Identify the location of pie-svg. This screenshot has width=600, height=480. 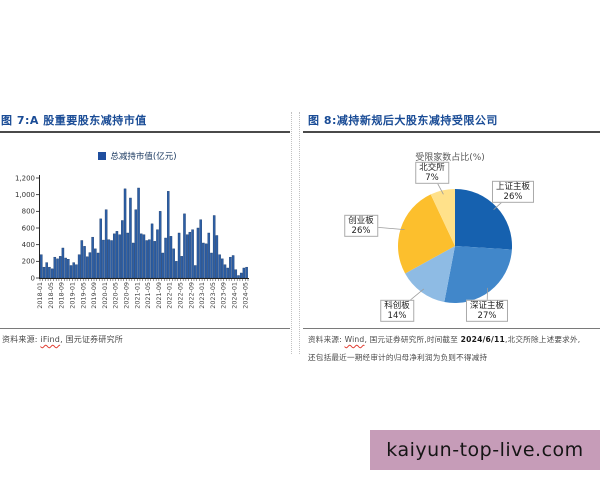
(437, 242).